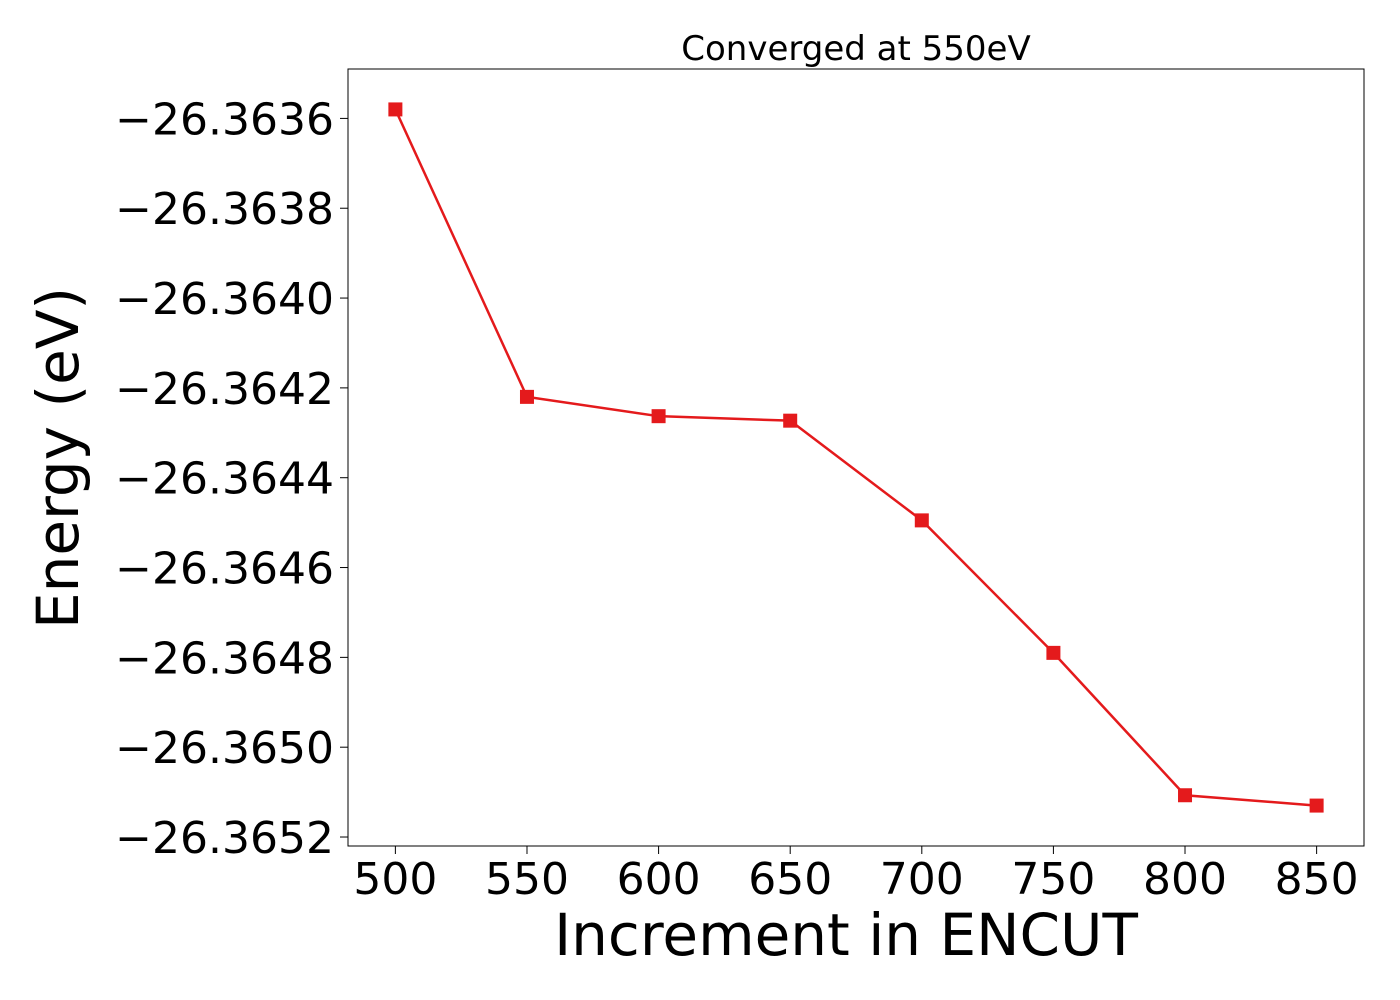 The image size is (1400, 1000). I want to click on x-tick-label: 800, so click(1185, 879).